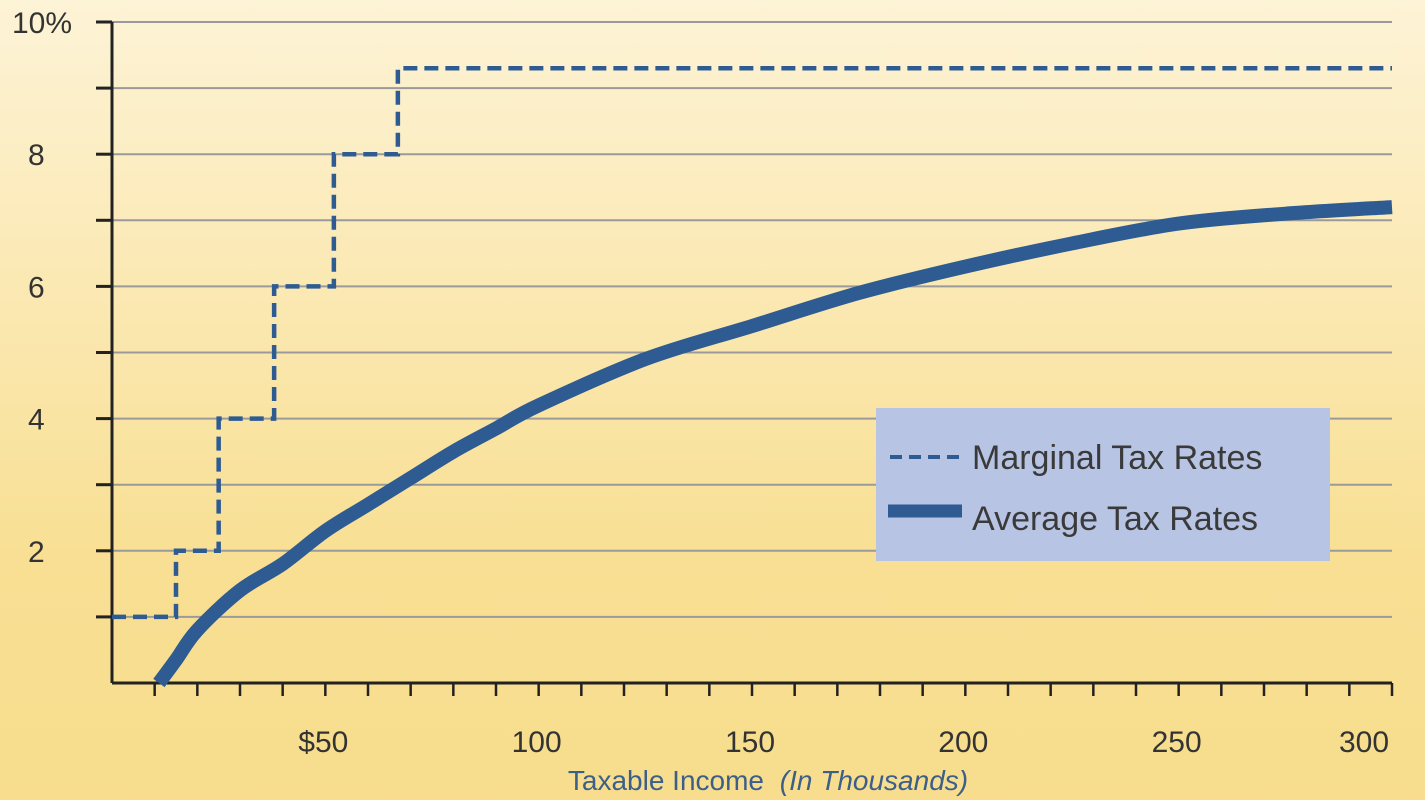  I want to click on legend-label-average: Average Tax Rates, so click(1115, 519).